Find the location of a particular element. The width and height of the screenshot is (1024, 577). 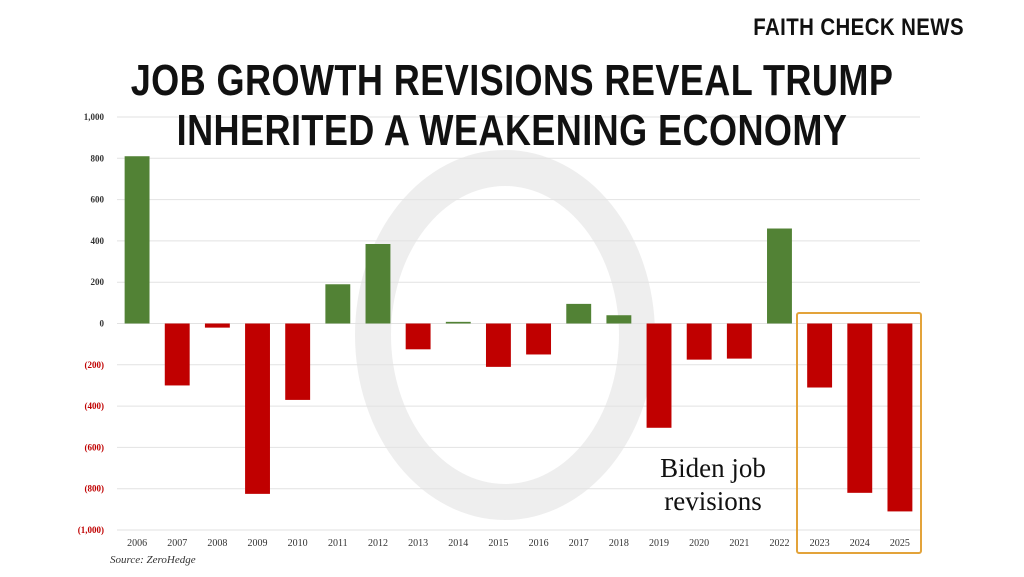

bar-2009 is located at coordinates (257, 408).